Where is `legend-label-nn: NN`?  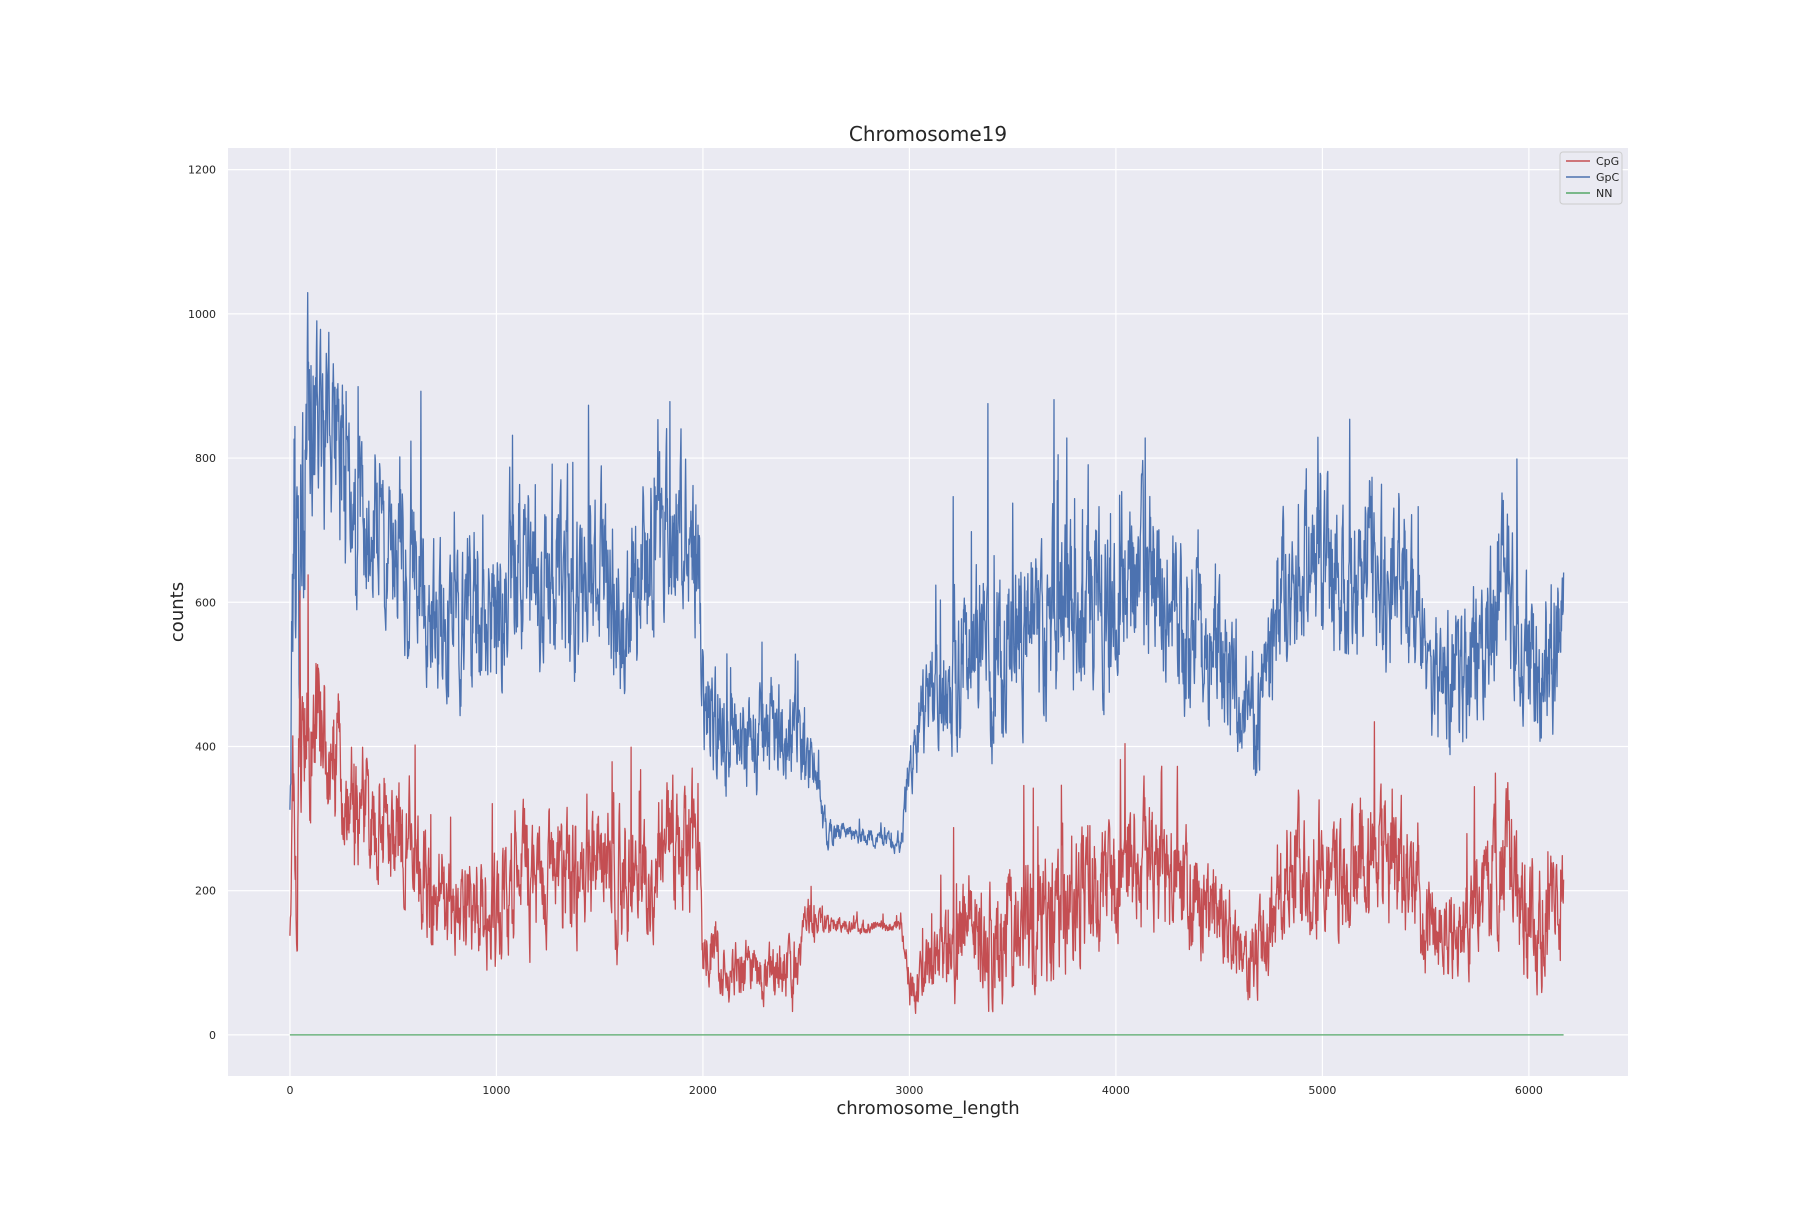
legend-label-nn: NN is located at coordinates (1604, 193).